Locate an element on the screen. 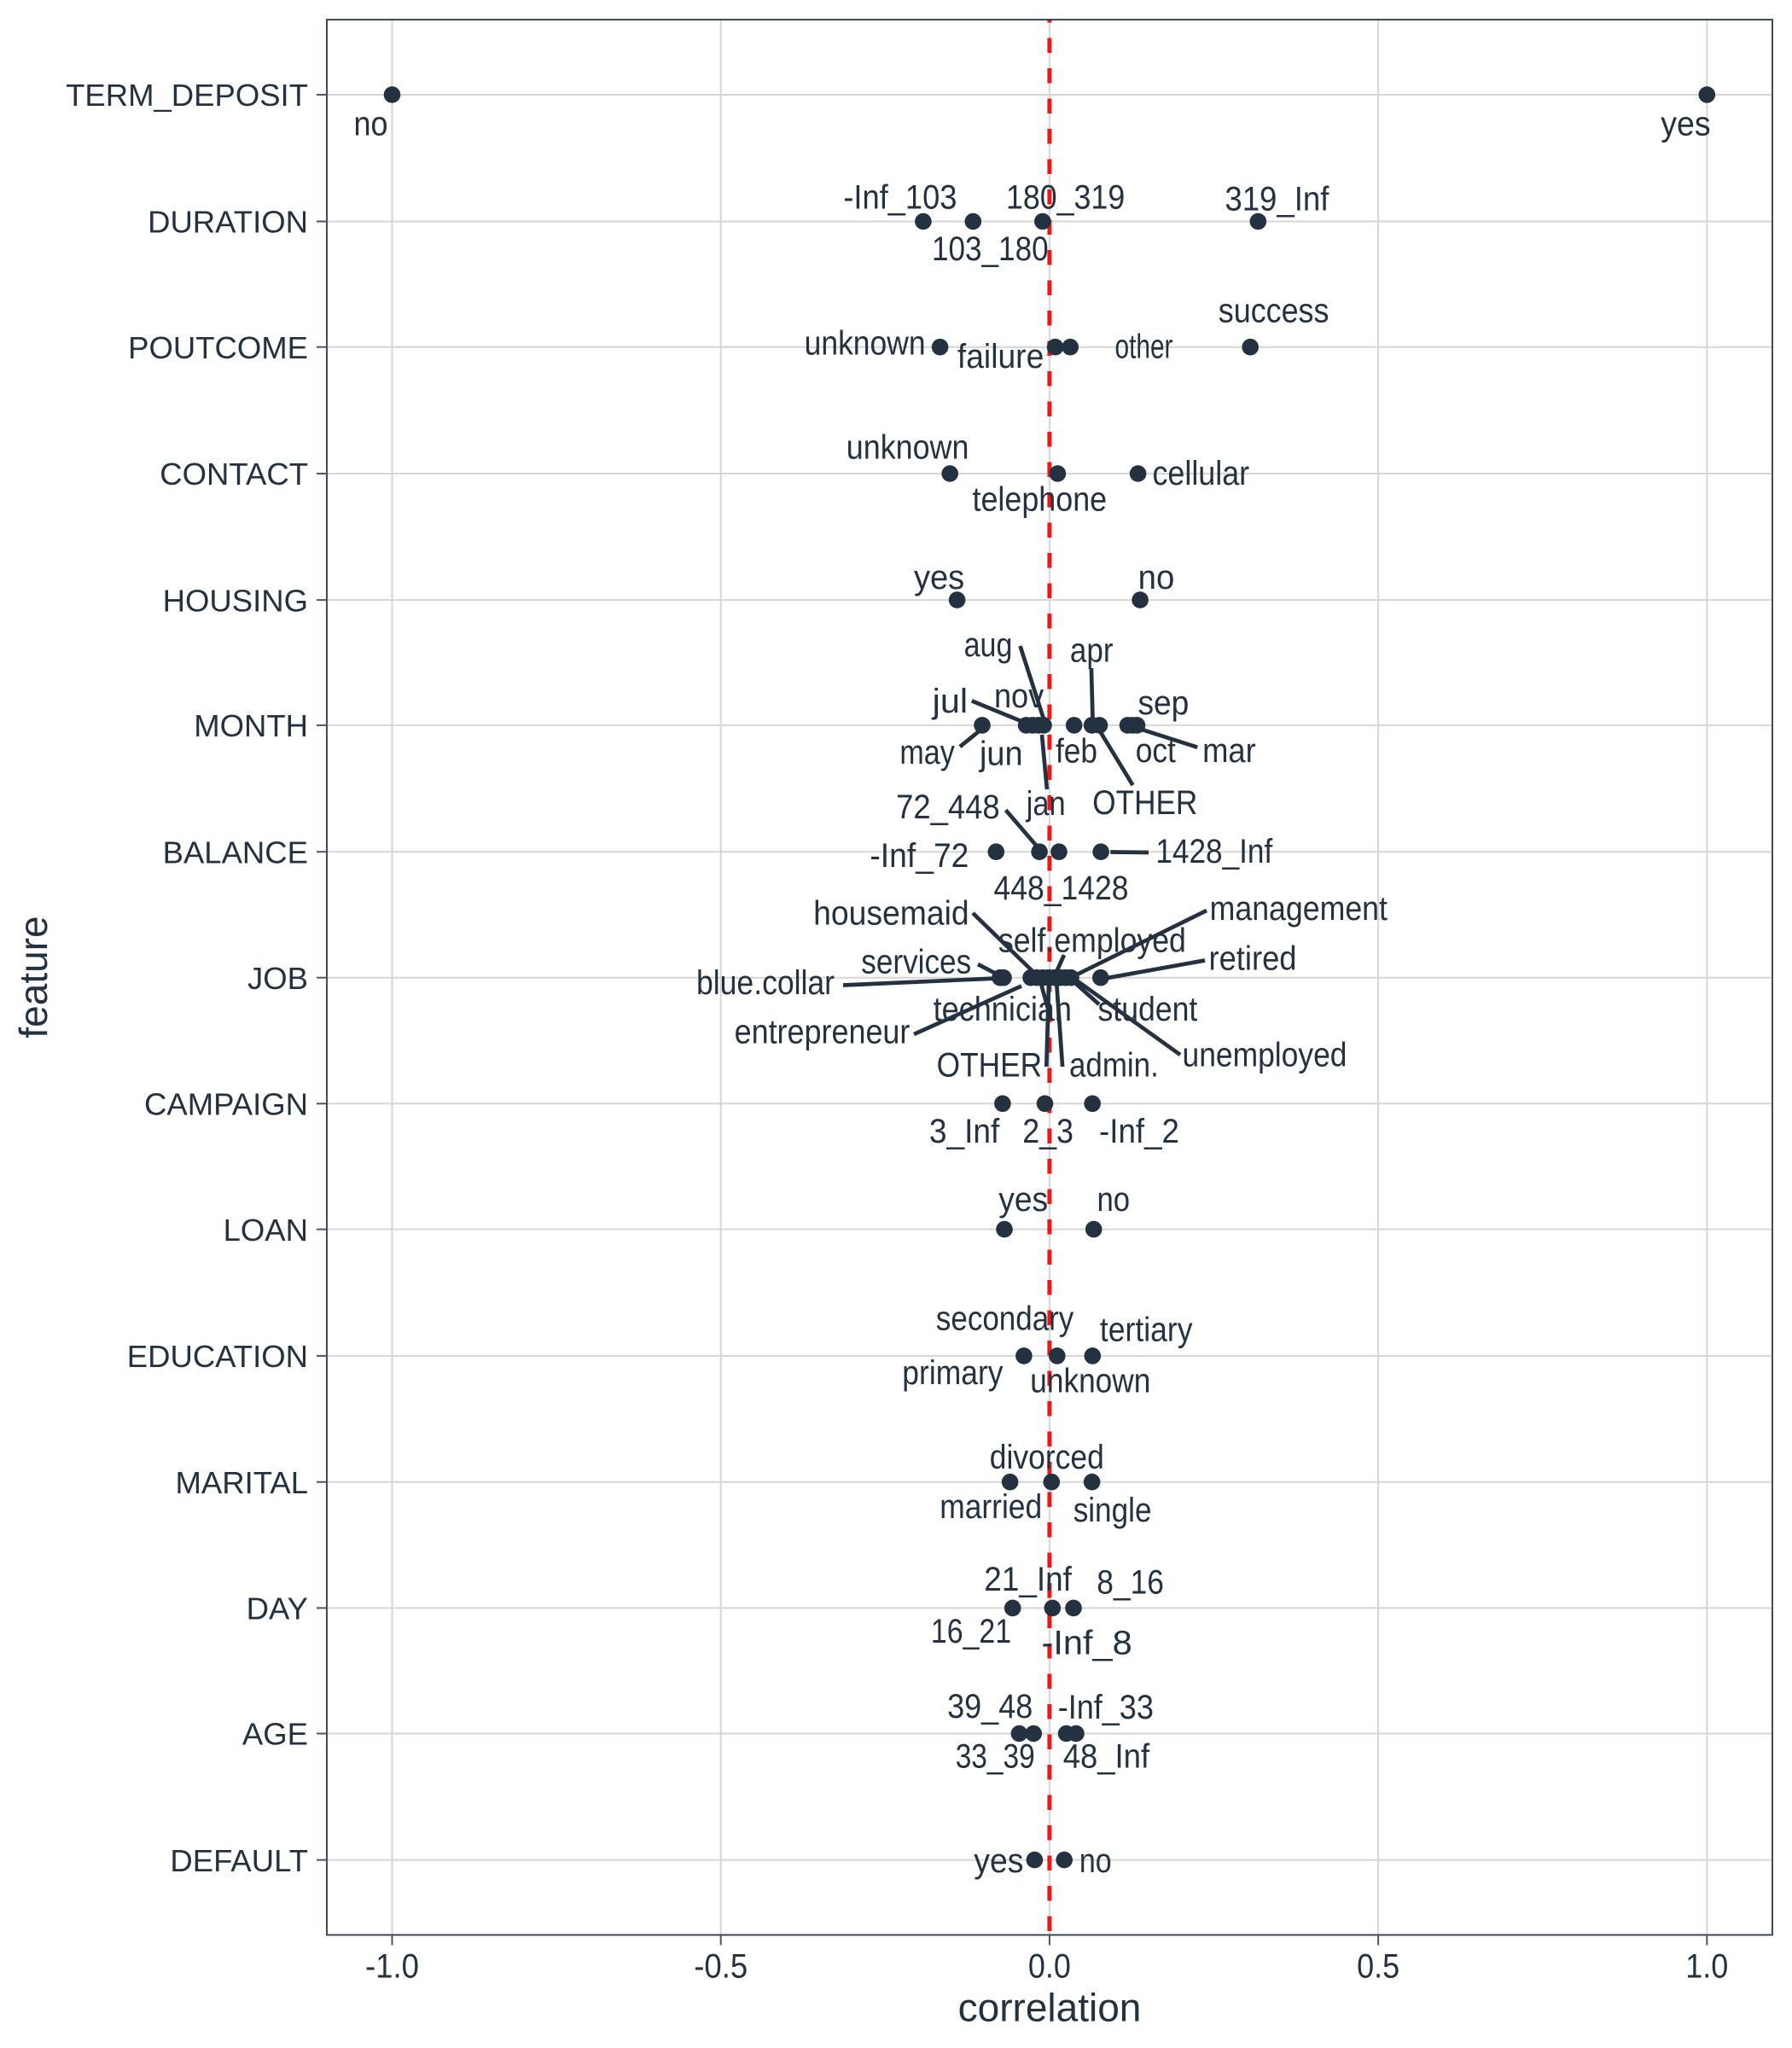 The image size is (1792, 2048). svg-text: admin. is located at coordinates (1114, 1066).